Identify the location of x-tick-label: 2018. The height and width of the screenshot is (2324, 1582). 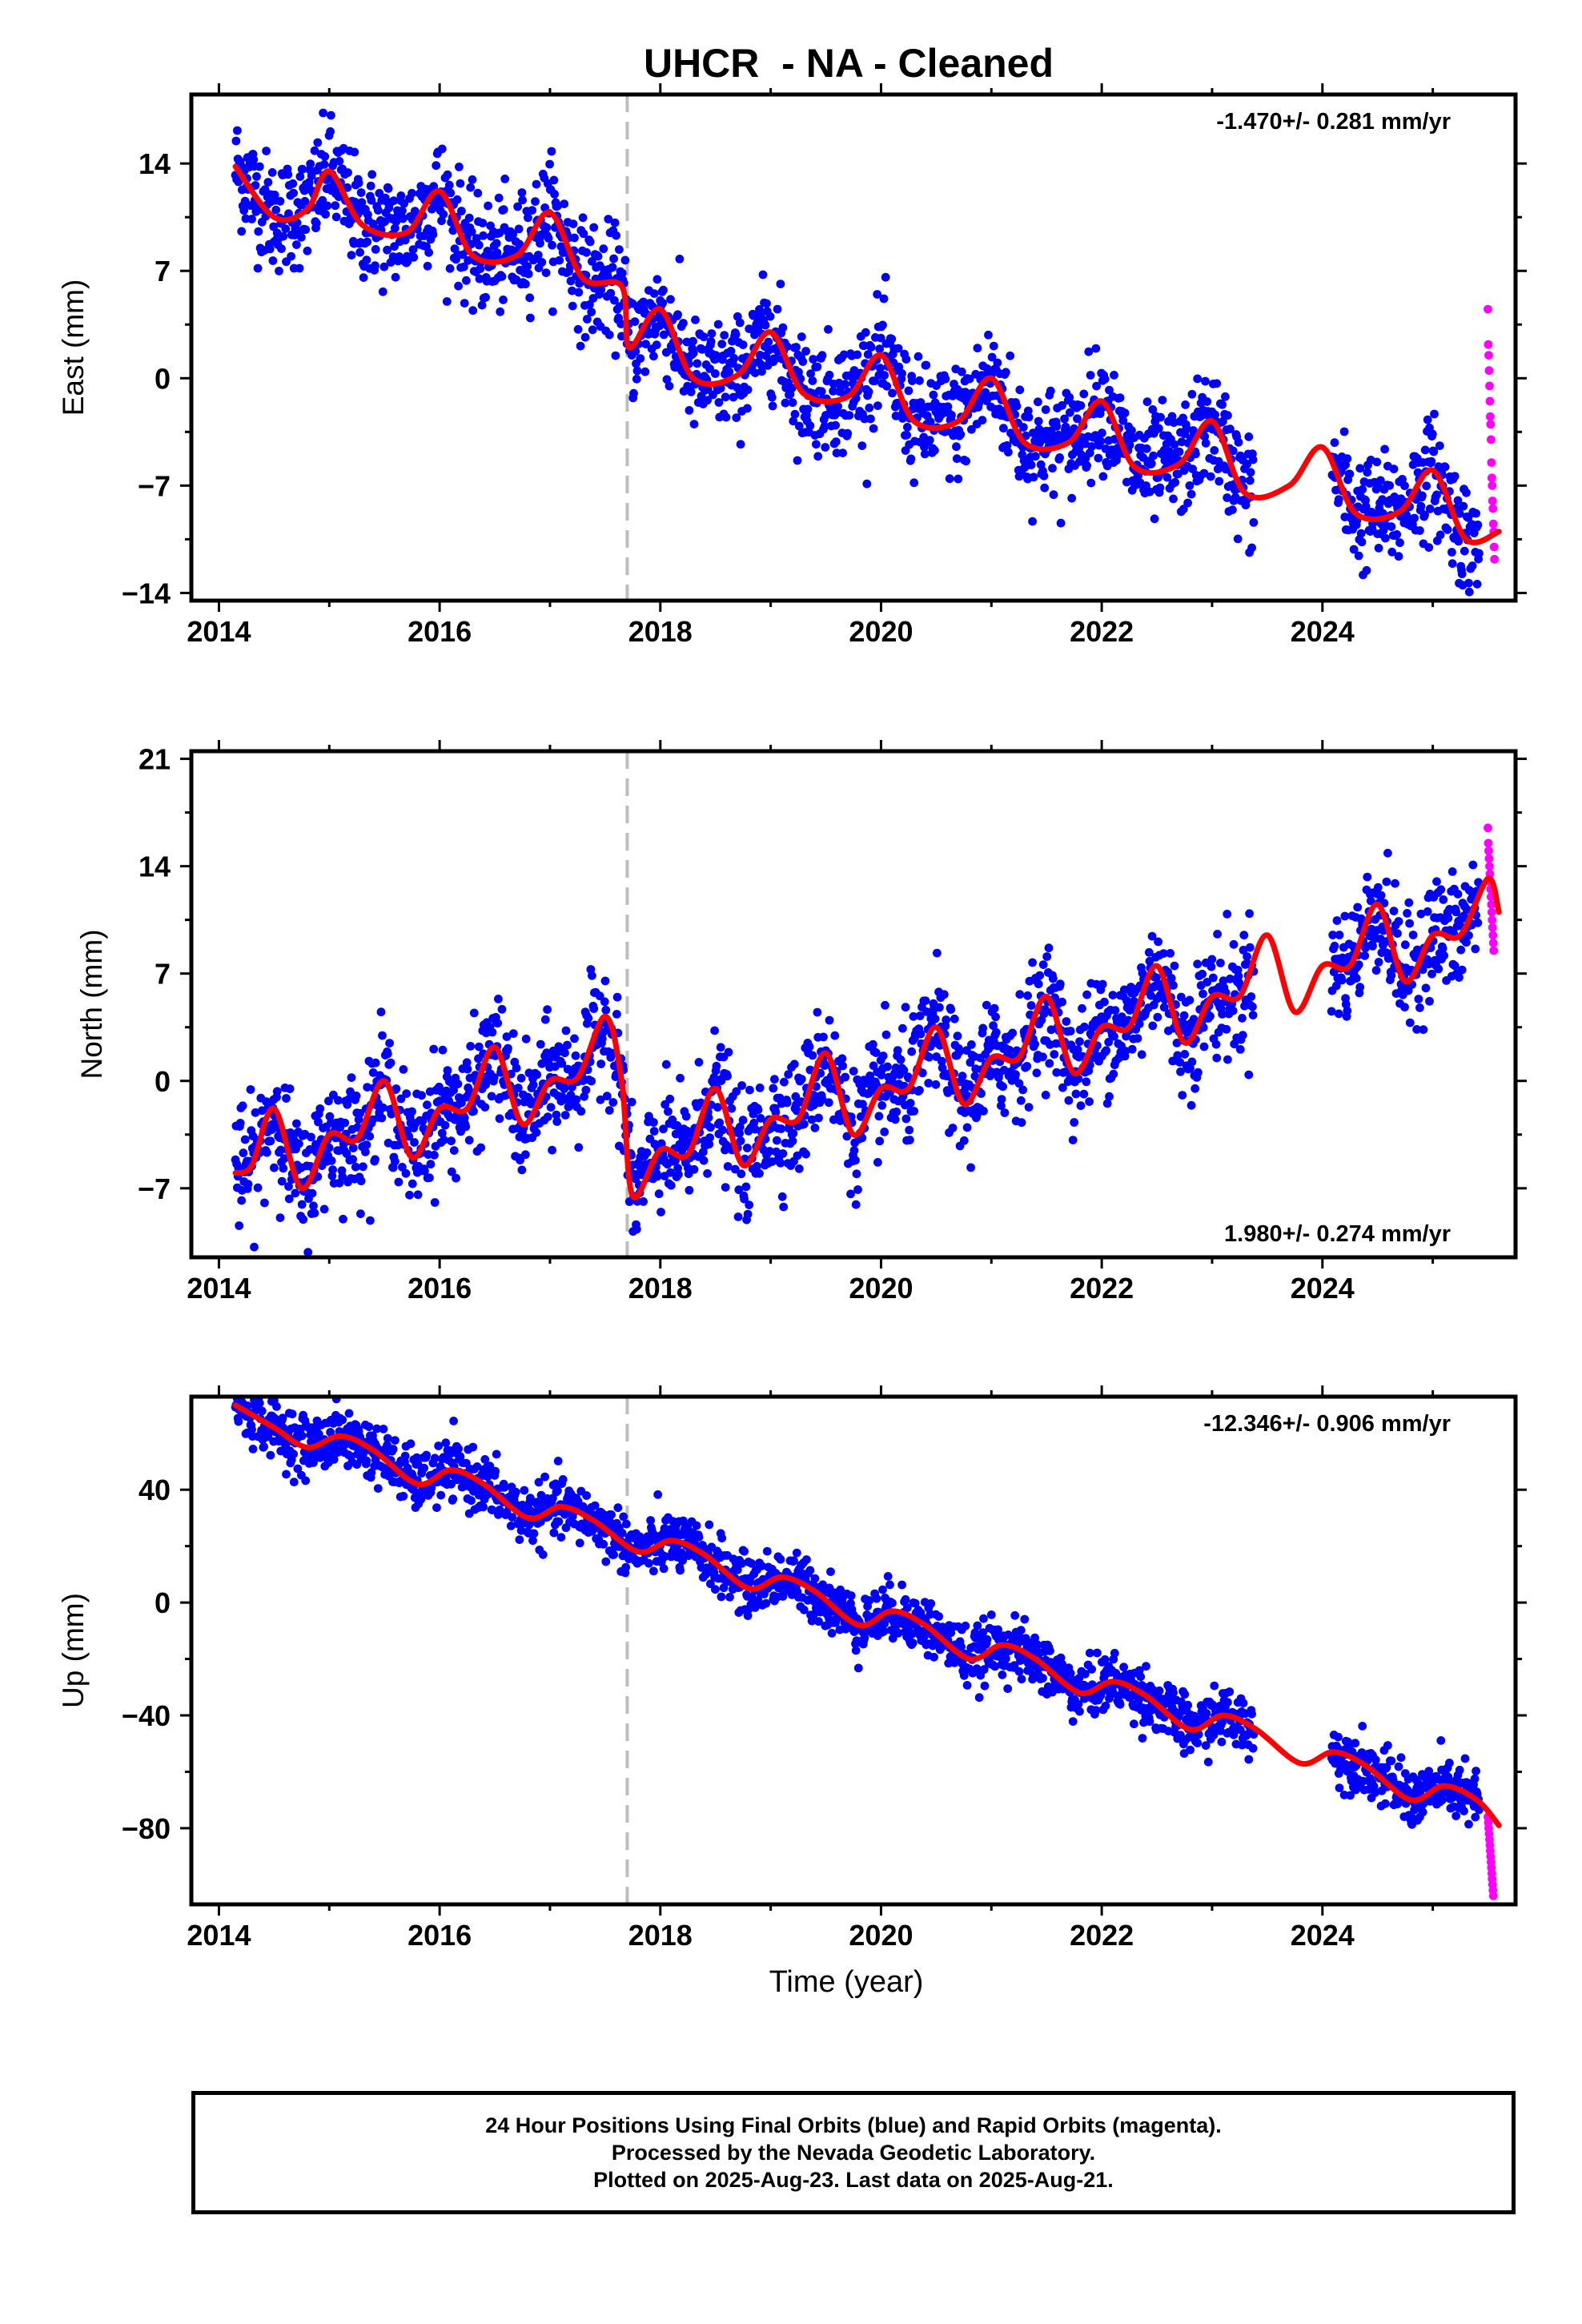
(660, 631).